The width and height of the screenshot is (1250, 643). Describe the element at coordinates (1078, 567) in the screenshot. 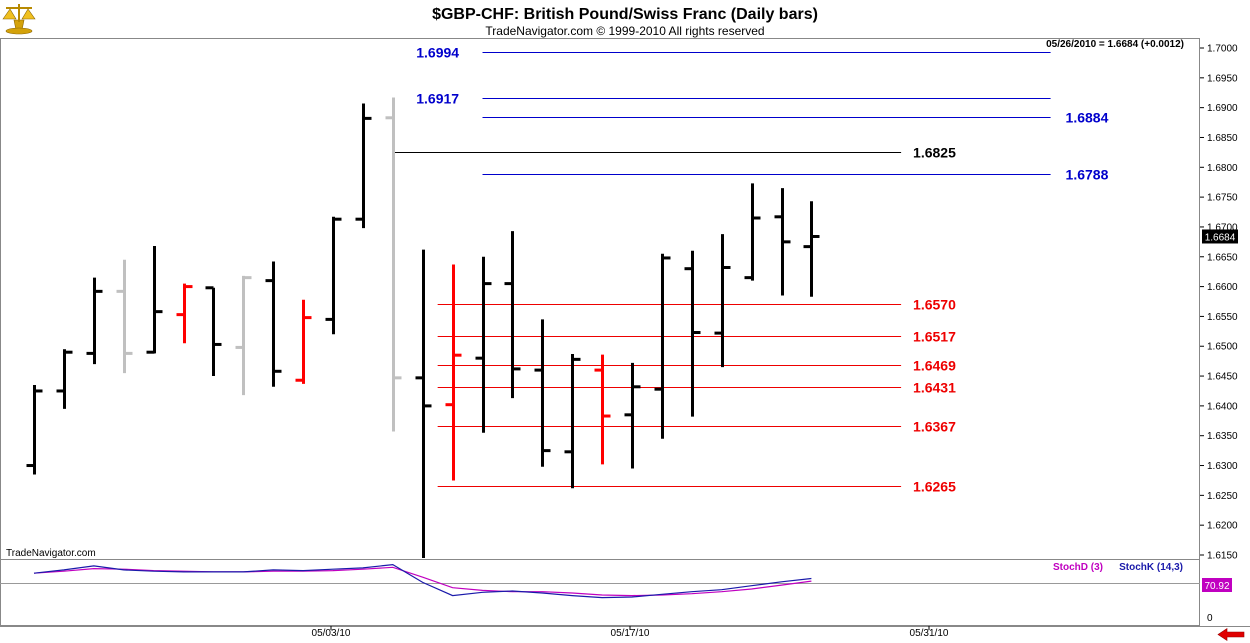

I see `legend-stochd: StochD (3)` at that location.